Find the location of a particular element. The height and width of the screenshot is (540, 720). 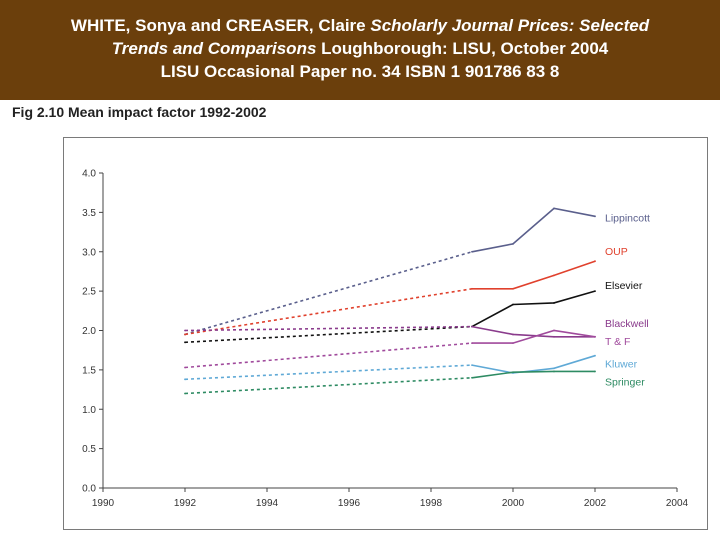

x-tick-label: 1990 is located at coordinates (103, 503).